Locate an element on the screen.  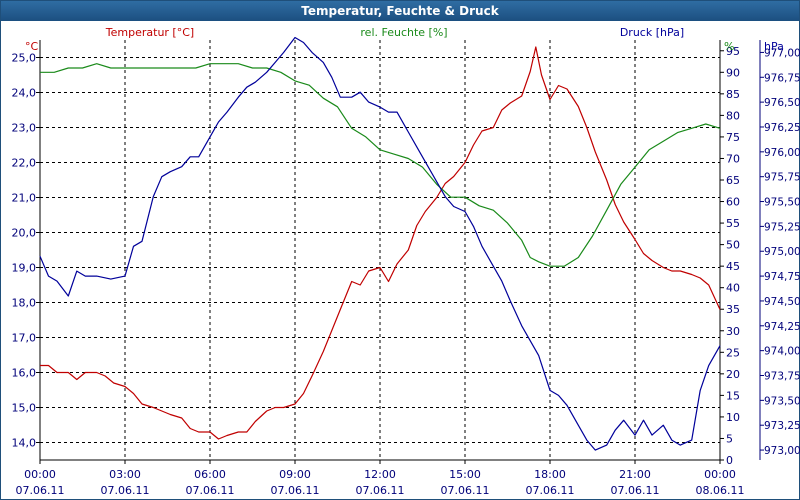
temp-tick-label: 20,0 is located at coordinates (24, 233).